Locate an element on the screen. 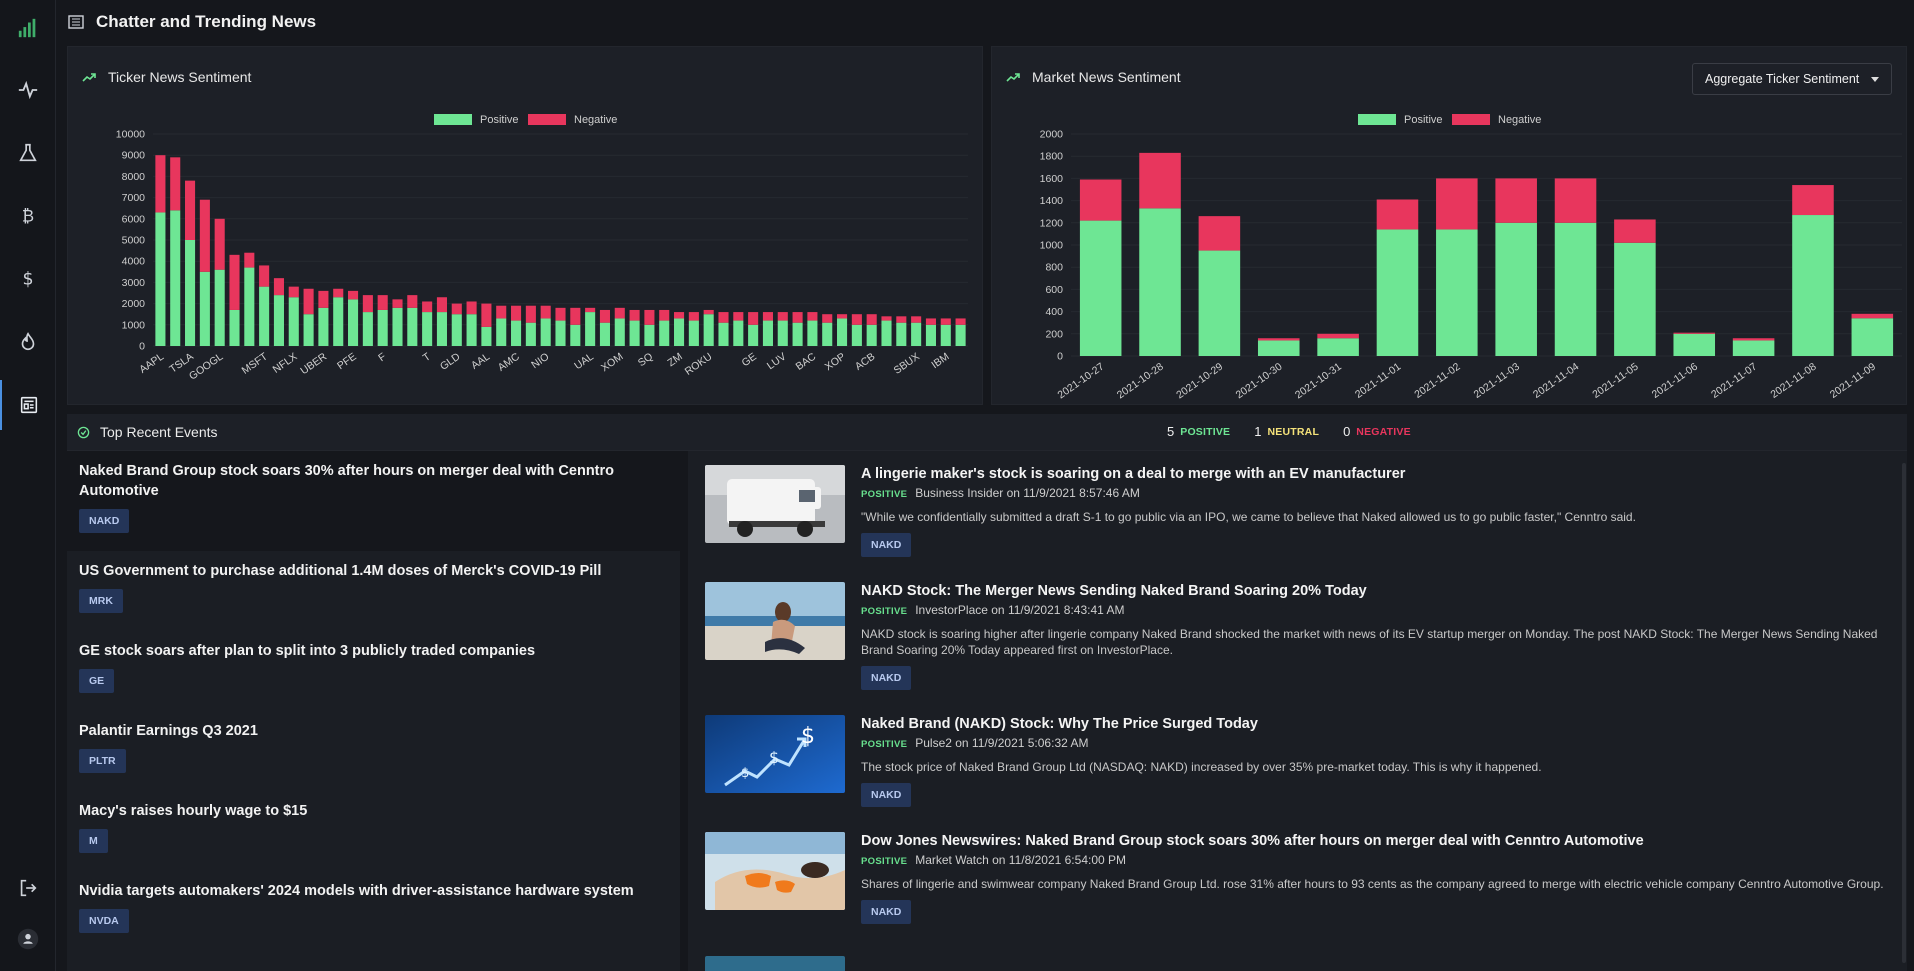 This screenshot has height=971, width=1914. x-tick-label: T is located at coordinates (427, 357).